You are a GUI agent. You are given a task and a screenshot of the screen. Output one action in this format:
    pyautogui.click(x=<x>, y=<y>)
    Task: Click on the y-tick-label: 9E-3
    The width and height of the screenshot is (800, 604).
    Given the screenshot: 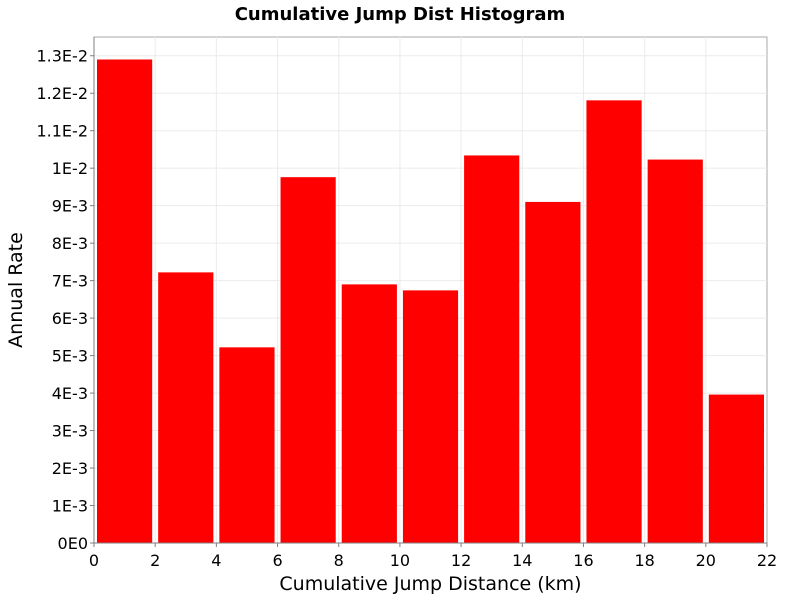 What is the action you would take?
    pyautogui.click(x=70, y=206)
    